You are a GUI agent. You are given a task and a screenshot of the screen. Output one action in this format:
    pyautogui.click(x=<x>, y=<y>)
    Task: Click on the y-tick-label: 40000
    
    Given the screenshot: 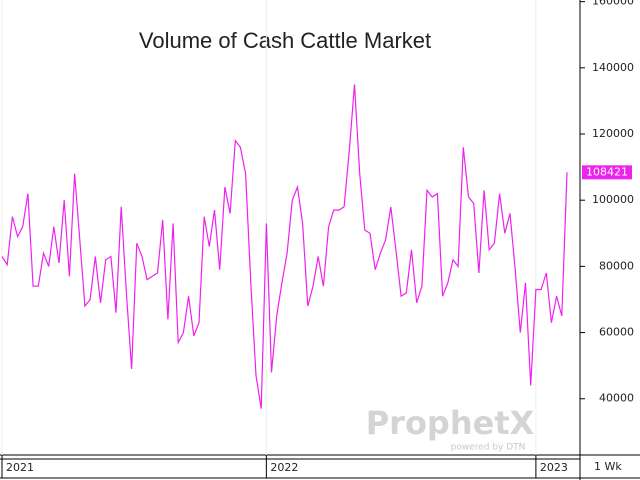 What is the action you would take?
    pyautogui.click(x=616, y=398)
    